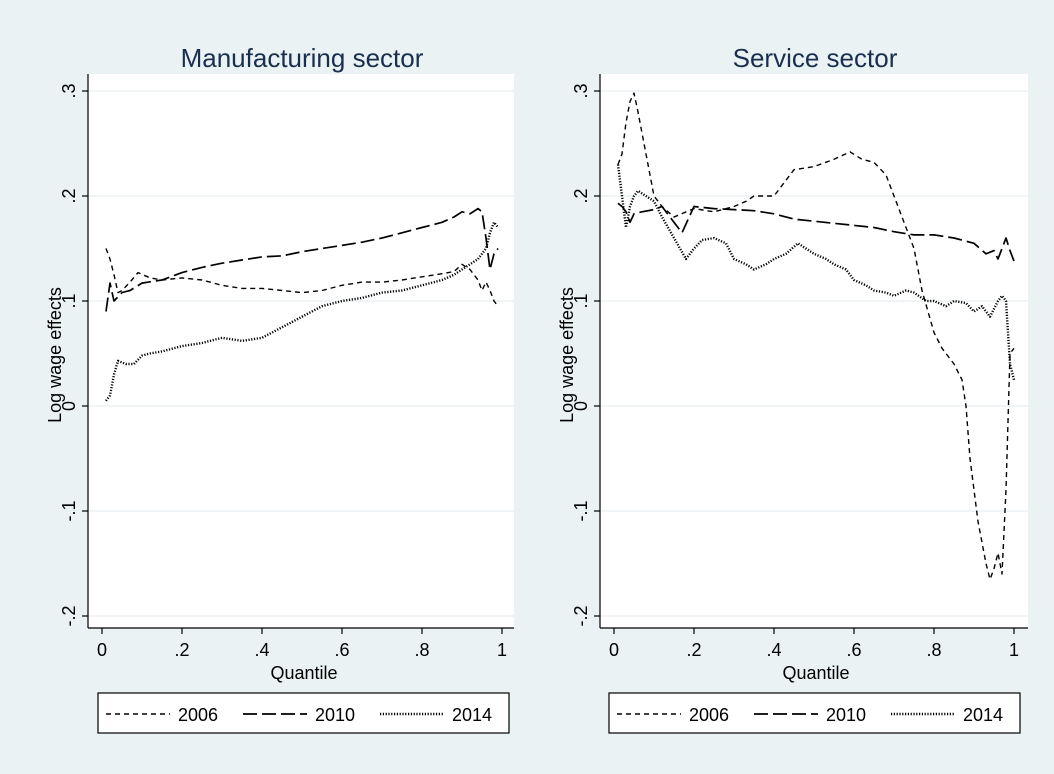  Describe the element at coordinates (302, 58) in the screenshot. I see `chart-title: Manufacturing sector` at that location.